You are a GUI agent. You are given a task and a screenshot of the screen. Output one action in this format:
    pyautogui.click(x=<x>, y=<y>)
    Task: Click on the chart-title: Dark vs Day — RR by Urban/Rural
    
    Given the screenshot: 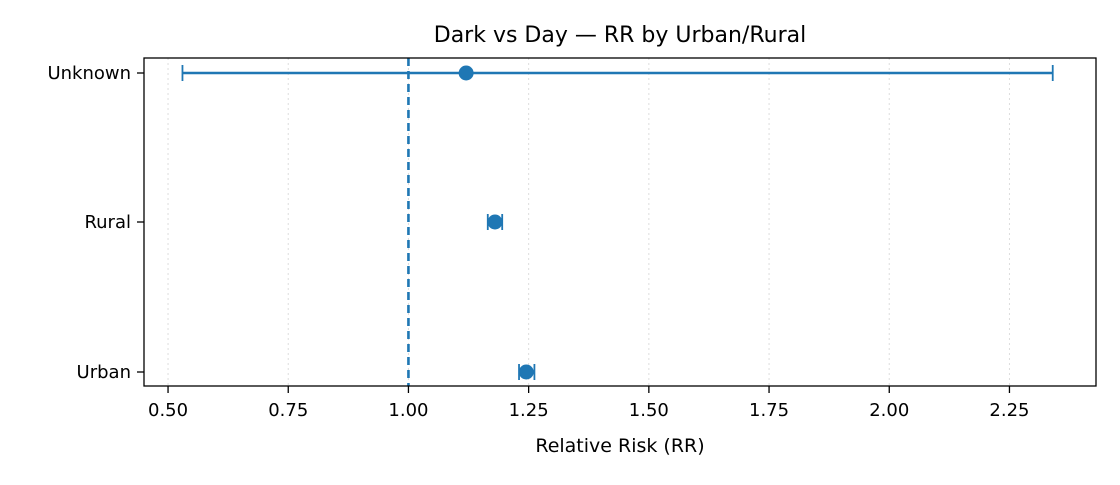 What is the action you would take?
    pyautogui.click(x=620, y=35)
    